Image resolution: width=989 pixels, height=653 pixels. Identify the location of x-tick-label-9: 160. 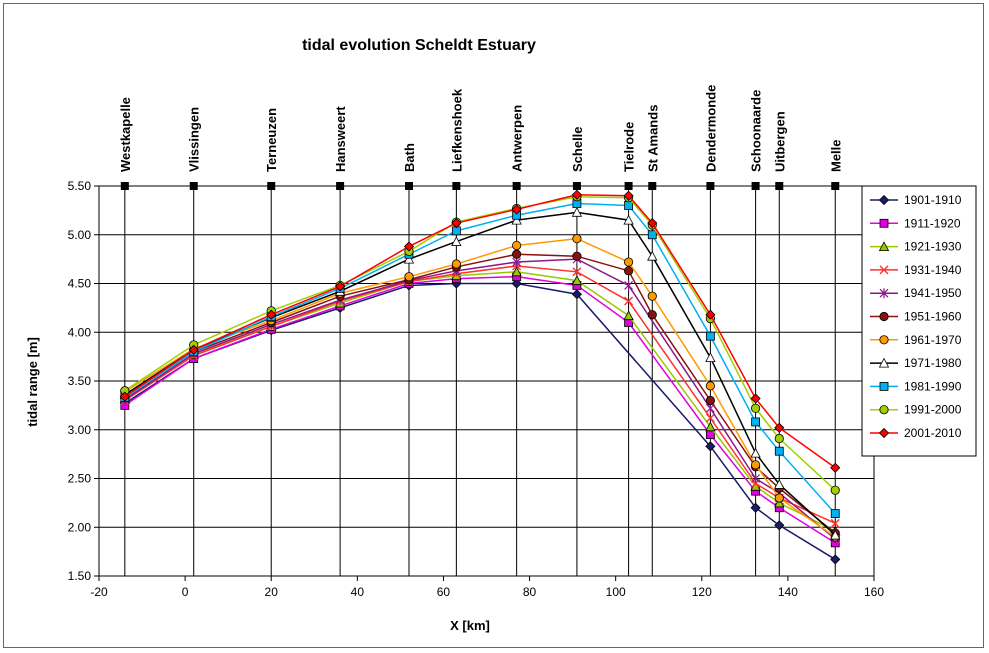
(874, 592).